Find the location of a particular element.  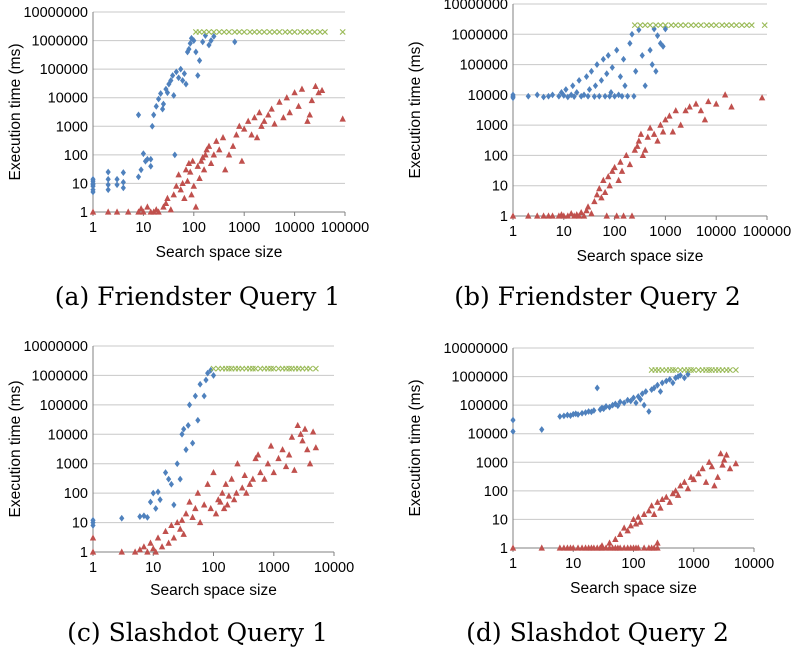

series-blue-diamond is located at coordinates (589, 63).